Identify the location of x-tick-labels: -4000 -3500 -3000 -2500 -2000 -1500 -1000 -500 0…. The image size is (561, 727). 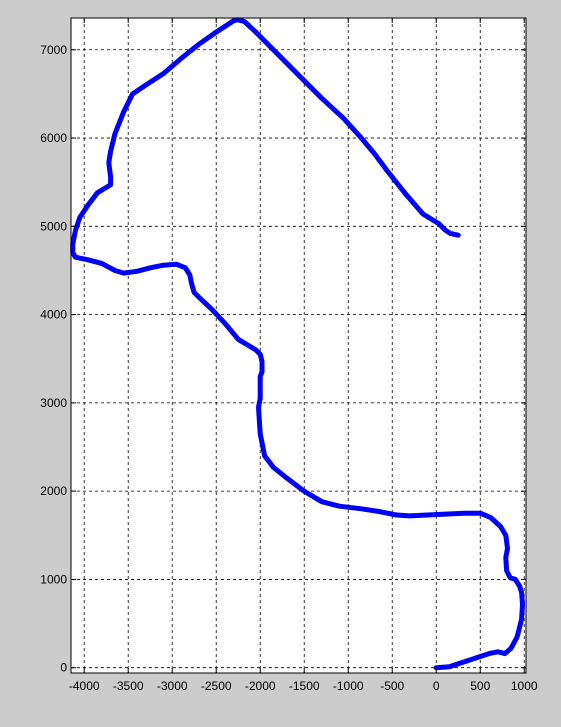
(303, 686).